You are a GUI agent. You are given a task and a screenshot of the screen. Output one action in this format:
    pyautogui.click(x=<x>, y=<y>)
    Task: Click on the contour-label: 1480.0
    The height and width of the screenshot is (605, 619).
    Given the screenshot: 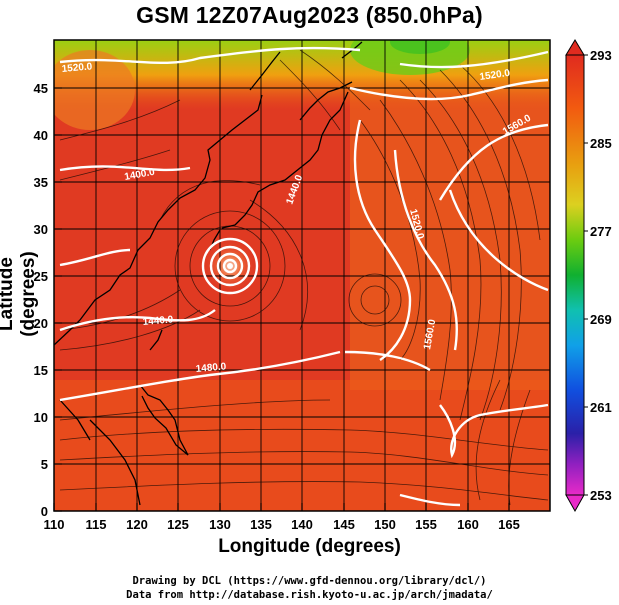 What is the action you would take?
    pyautogui.click(x=211, y=368)
    